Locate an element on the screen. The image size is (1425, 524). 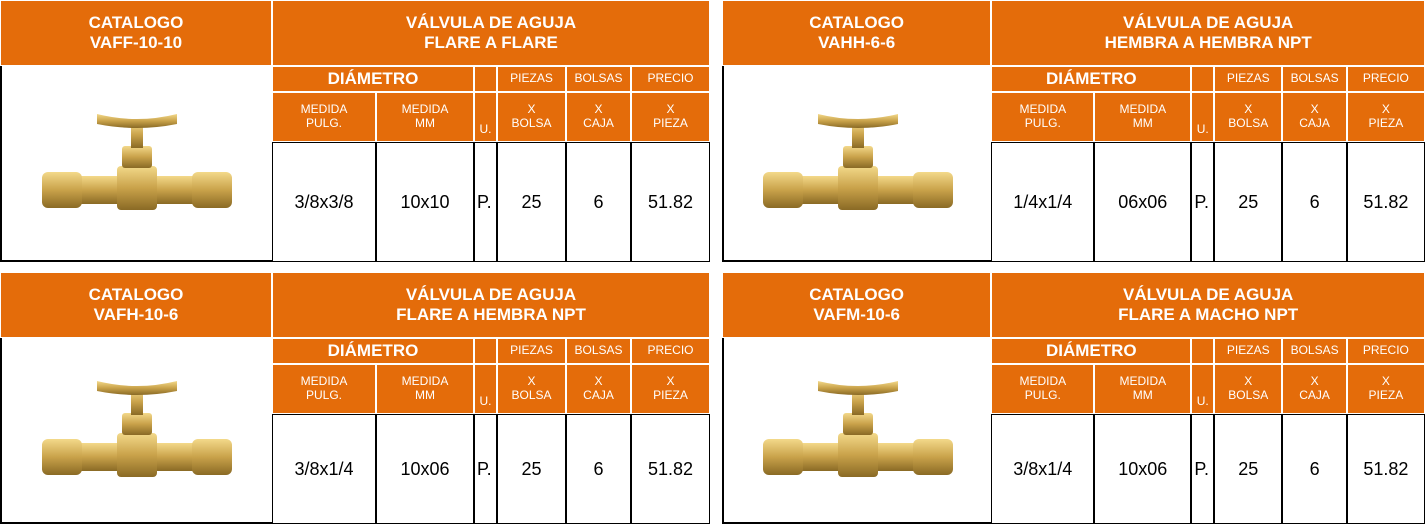
data-cell: 1/4x1/4 is located at coordinates (1043, 202).